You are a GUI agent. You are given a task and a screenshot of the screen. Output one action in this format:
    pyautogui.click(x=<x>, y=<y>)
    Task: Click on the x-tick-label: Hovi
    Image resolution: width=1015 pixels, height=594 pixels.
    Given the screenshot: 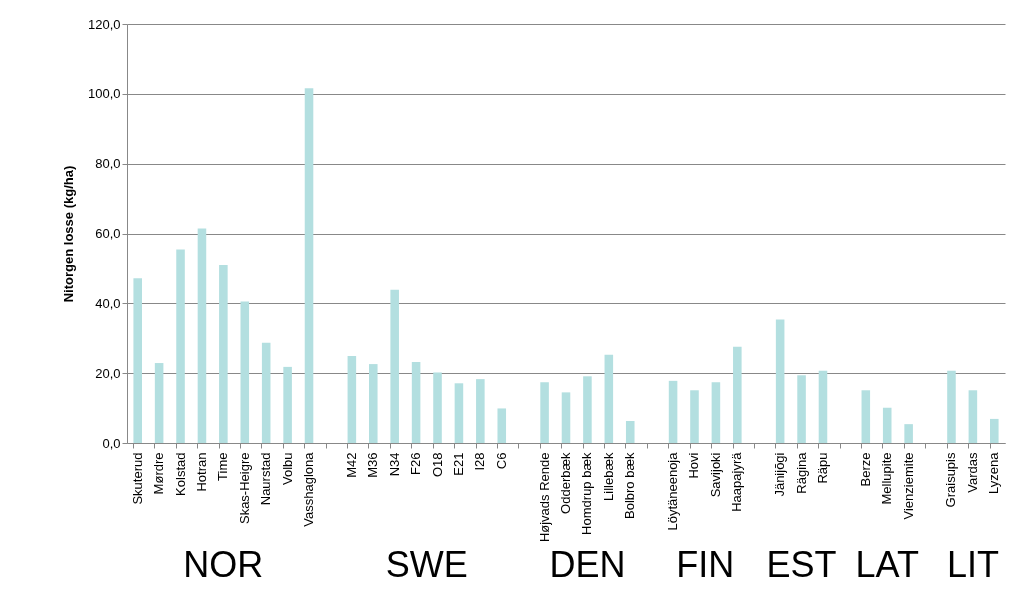 What is the action you would take?
    pyautogui.click(x=694, y=465)
    